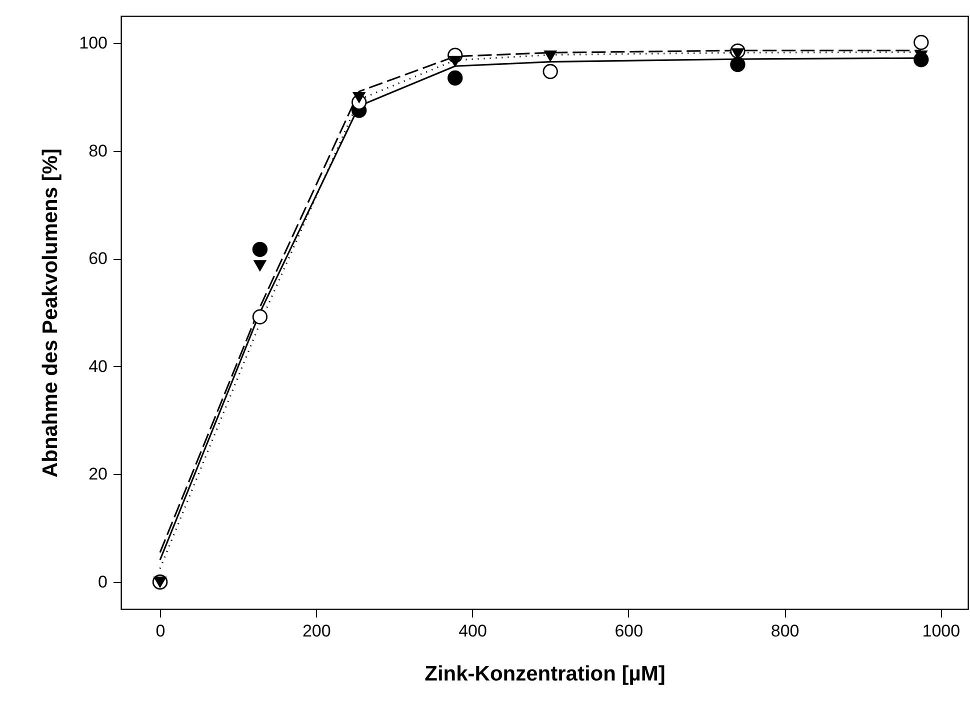  I want to click on x-tick-label: 600, so click(629, 631).